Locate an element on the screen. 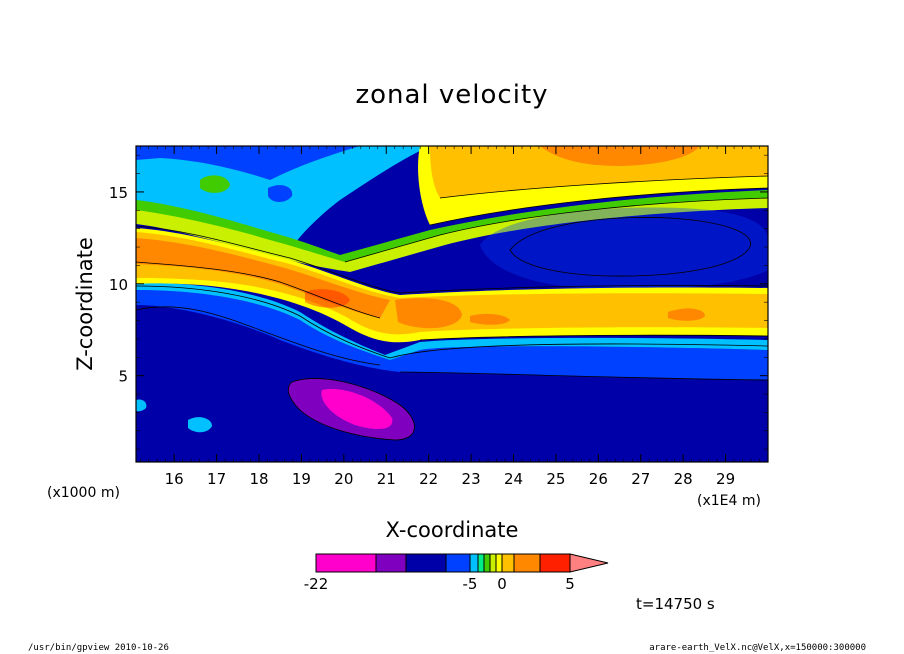  x-tick-label: 21 is located at coordinates (386, 479).